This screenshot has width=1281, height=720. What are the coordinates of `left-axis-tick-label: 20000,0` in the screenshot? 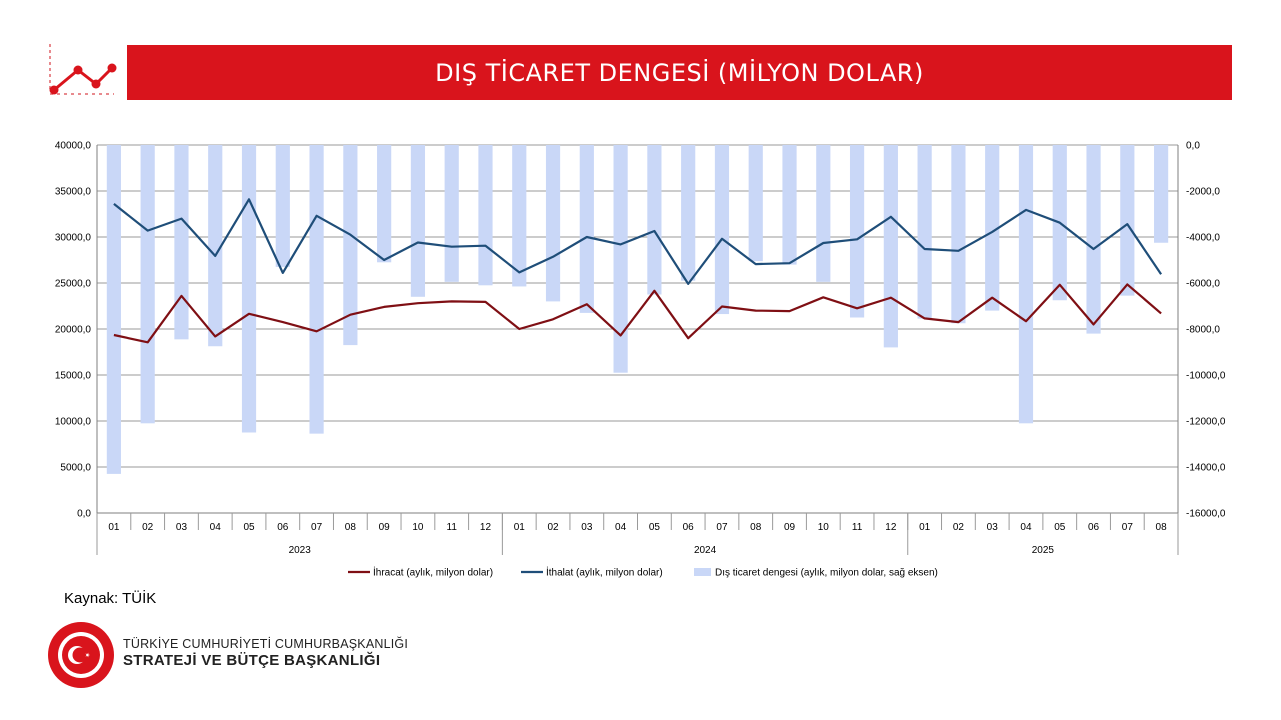 It's located at (73, 330).